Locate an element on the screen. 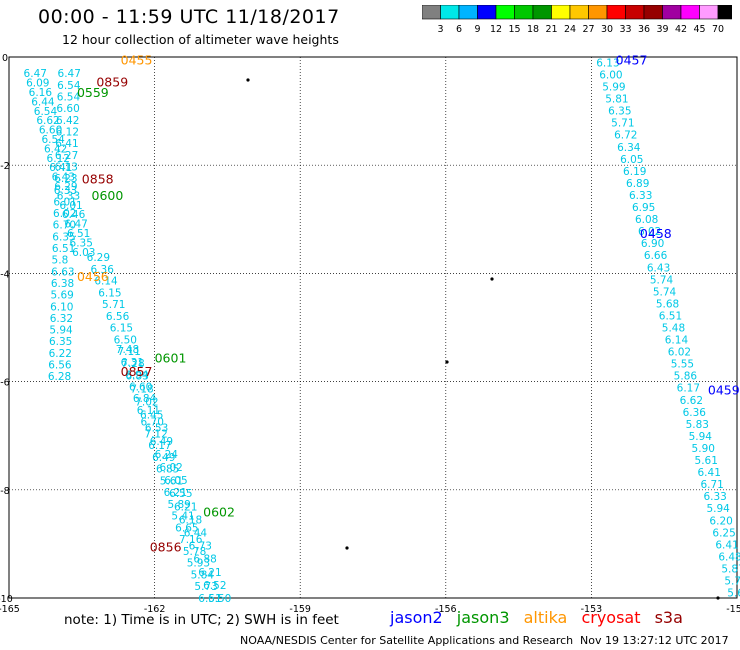  time-label: 0859 is located at coordinates (112, 81).